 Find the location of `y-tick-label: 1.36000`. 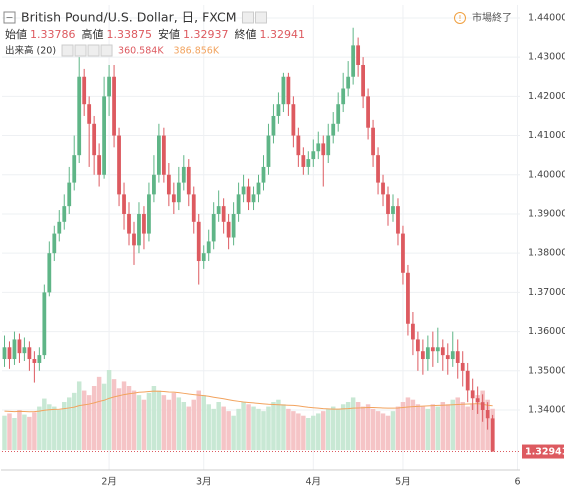

y-tick-label: 1.36000 is located at coordinates (546, 331).